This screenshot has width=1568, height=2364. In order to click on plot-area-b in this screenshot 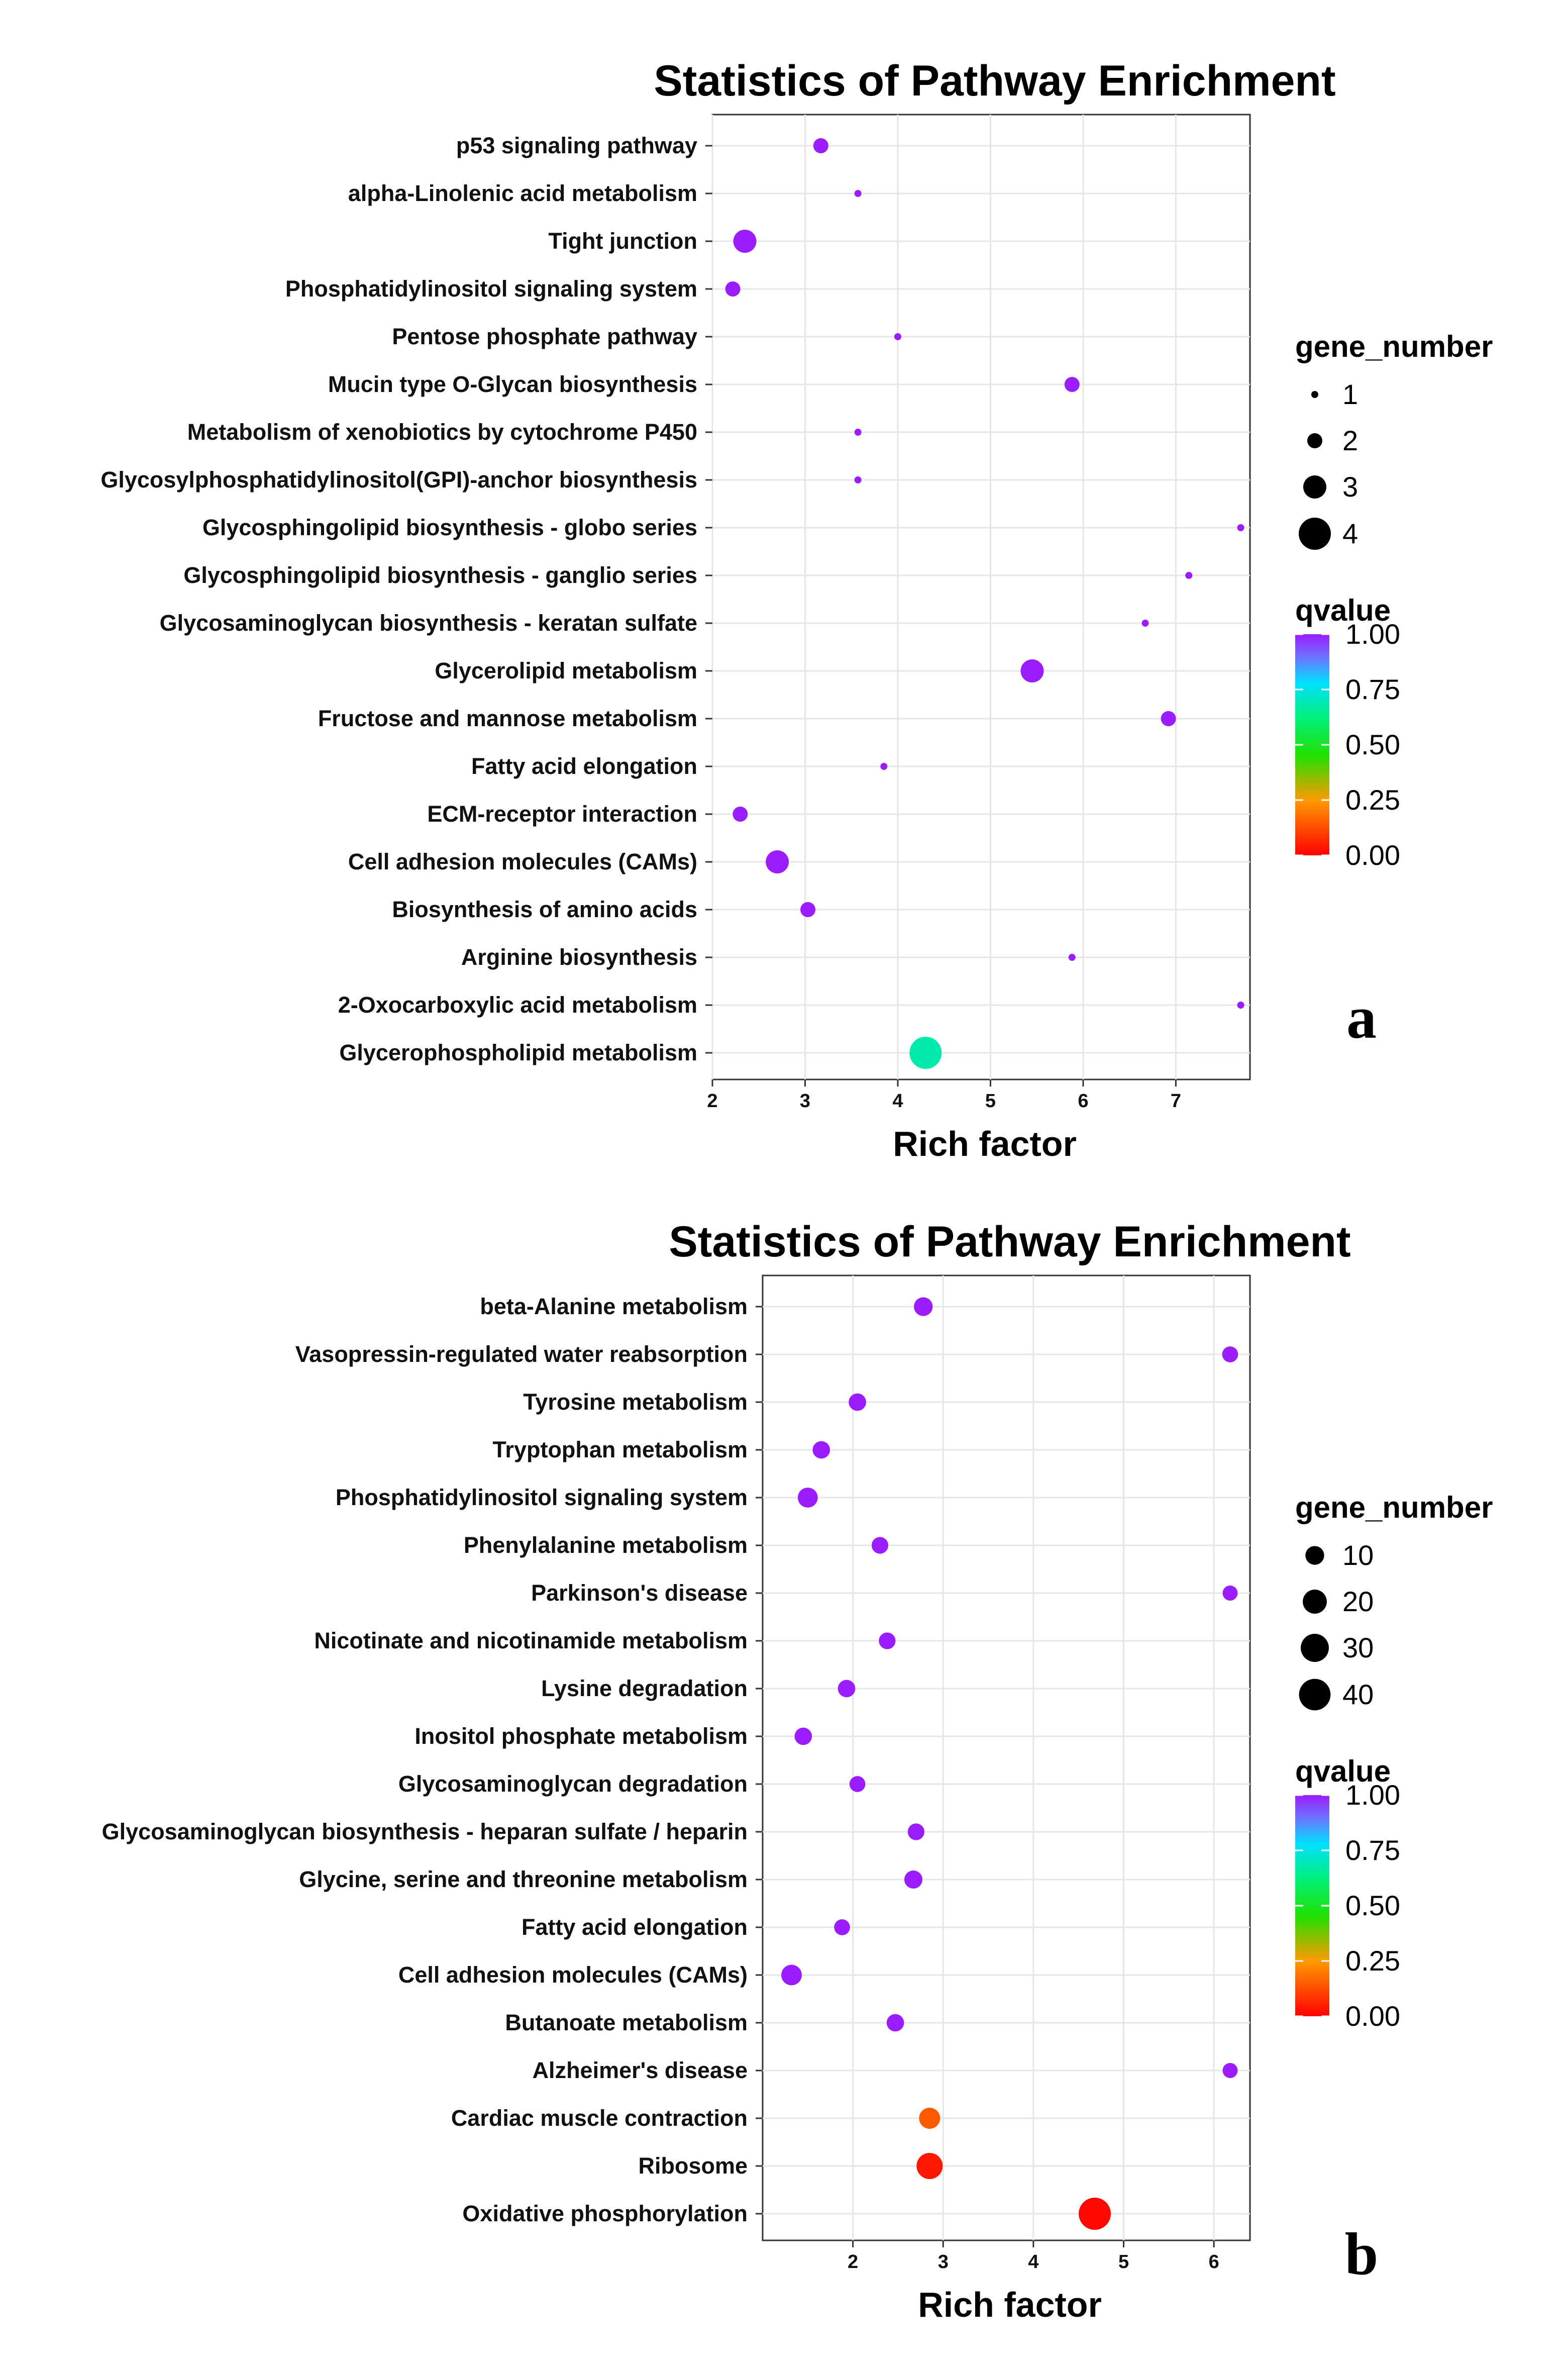, I will do `click(1006, 1757)`.